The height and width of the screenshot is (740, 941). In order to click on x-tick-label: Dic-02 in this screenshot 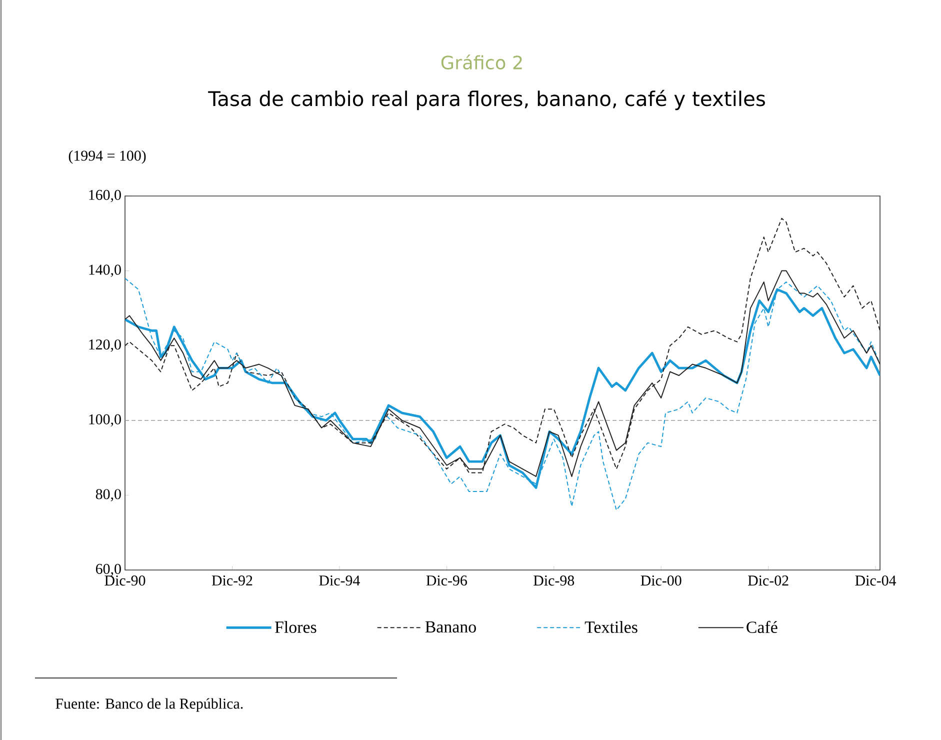, I will do `click(768, 581)`.